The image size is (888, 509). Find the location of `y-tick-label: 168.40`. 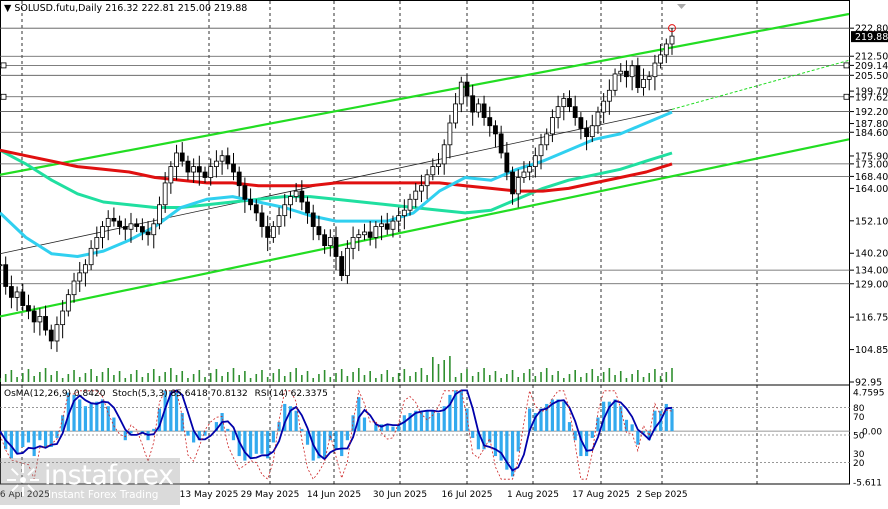

y-tick-label: 168.40 is located at coordinates (871, 177).